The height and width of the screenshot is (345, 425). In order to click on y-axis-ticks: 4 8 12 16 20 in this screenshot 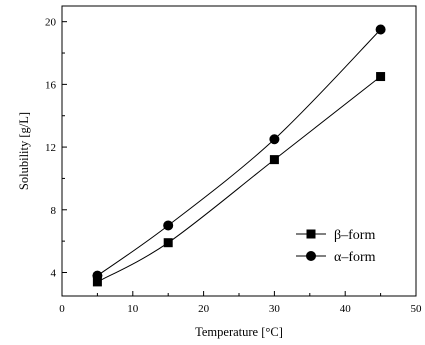, I will do `click(56, 148)`.